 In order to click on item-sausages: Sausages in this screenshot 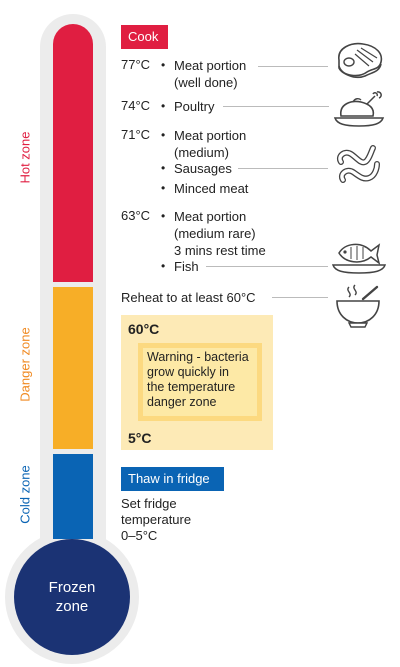, I will do `click(203, 168)`.